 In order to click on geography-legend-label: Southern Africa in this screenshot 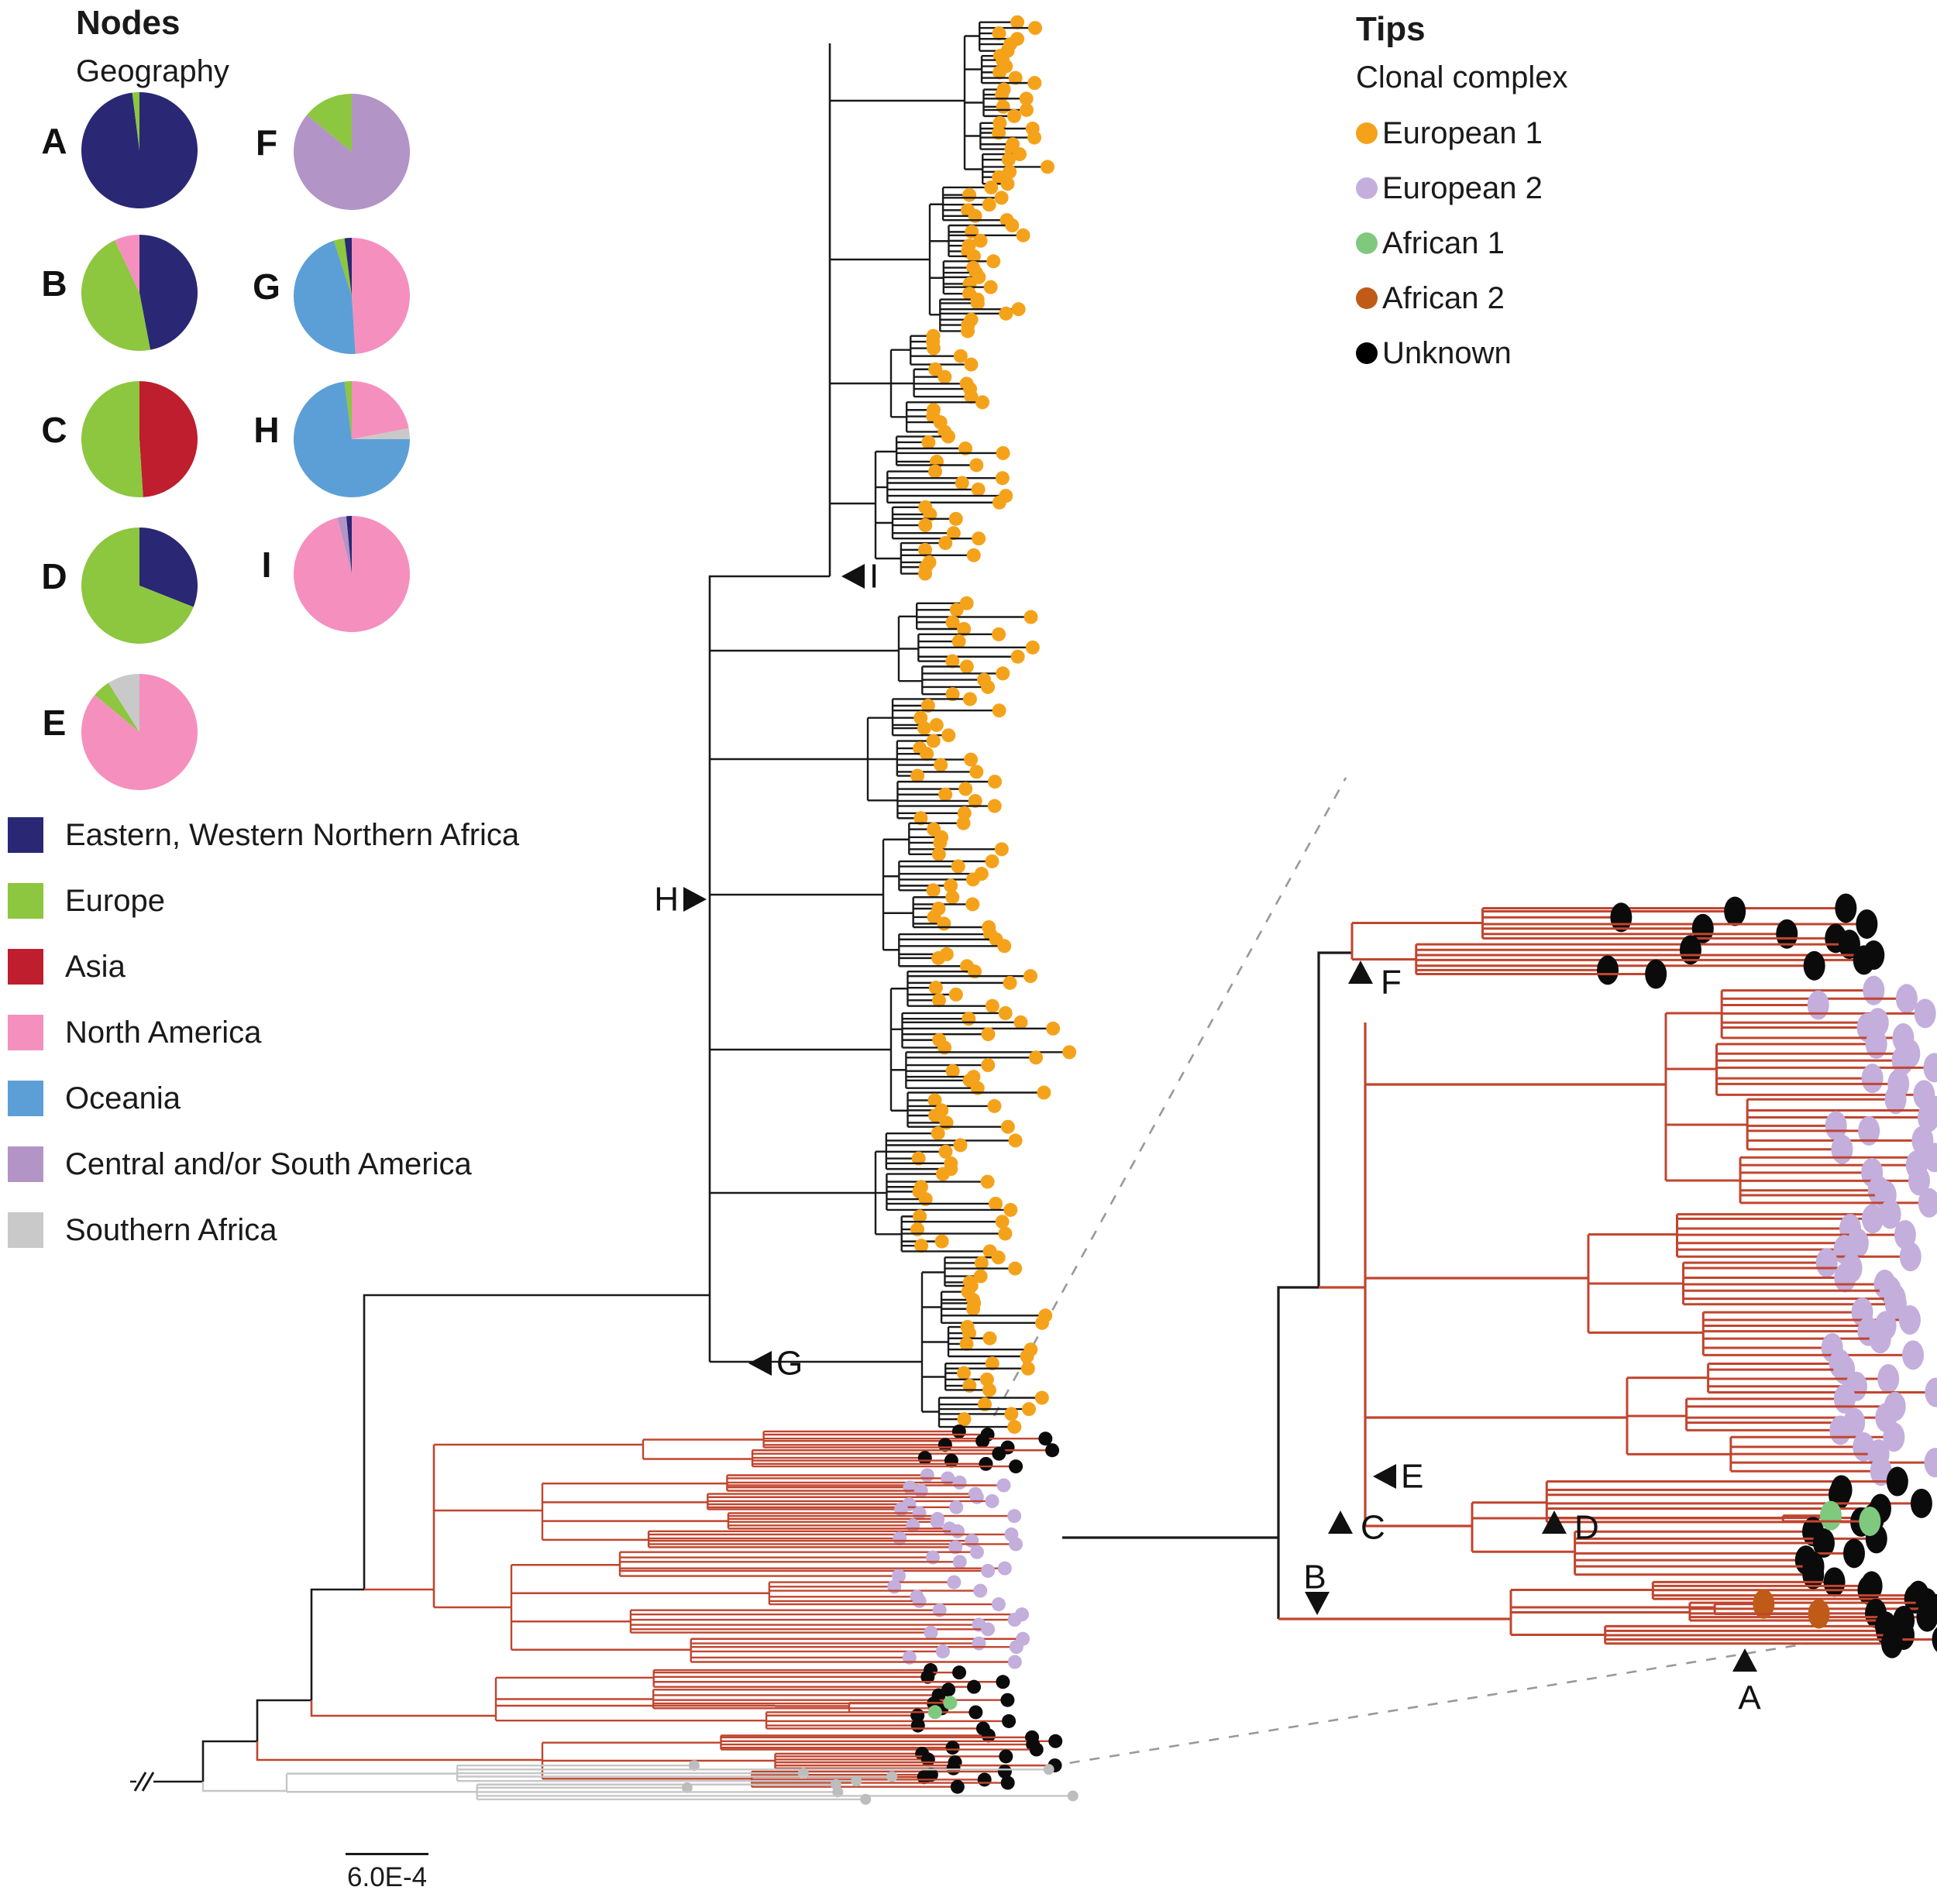, I will do `click(171, 1230)`.